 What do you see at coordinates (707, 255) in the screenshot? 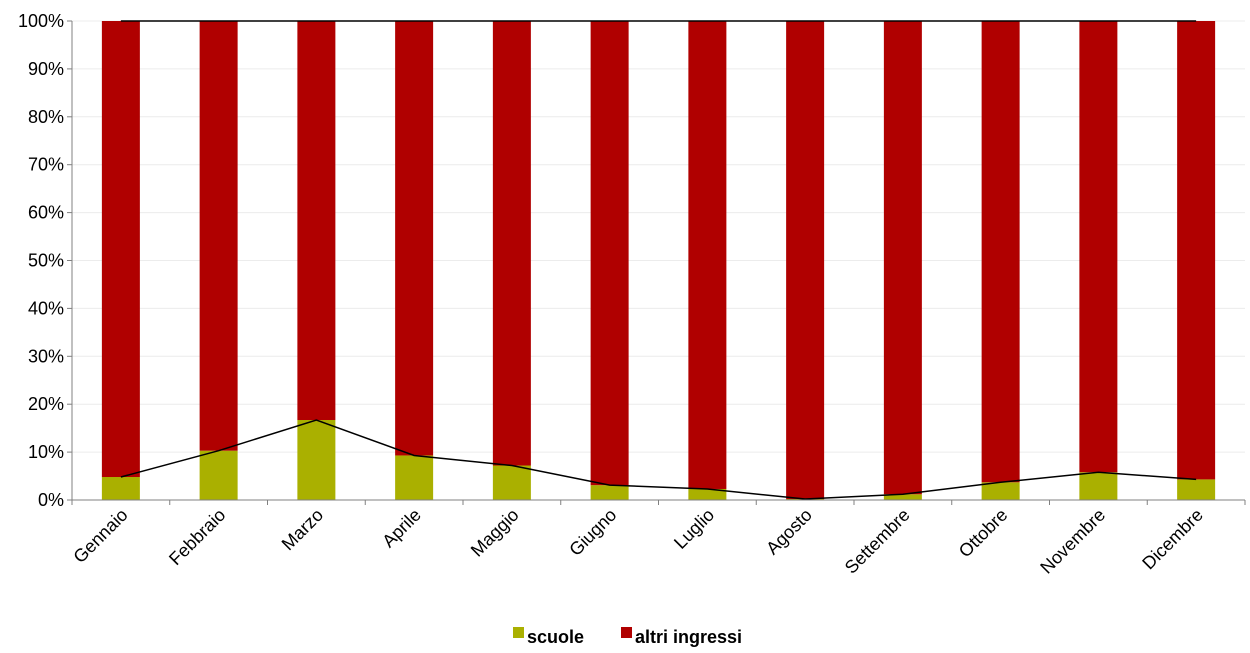
I see `bar-altri-ingressi-luglio` at bounding box center [707, 255].